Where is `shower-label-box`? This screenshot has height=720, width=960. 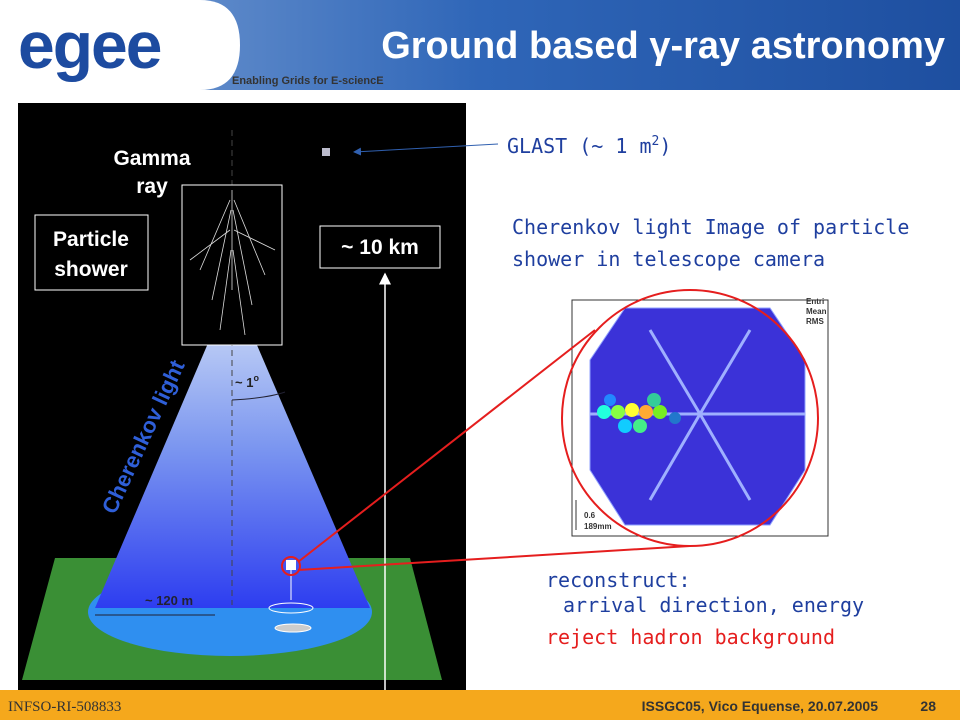 shower-label-box is located at coordinates (91, 252).